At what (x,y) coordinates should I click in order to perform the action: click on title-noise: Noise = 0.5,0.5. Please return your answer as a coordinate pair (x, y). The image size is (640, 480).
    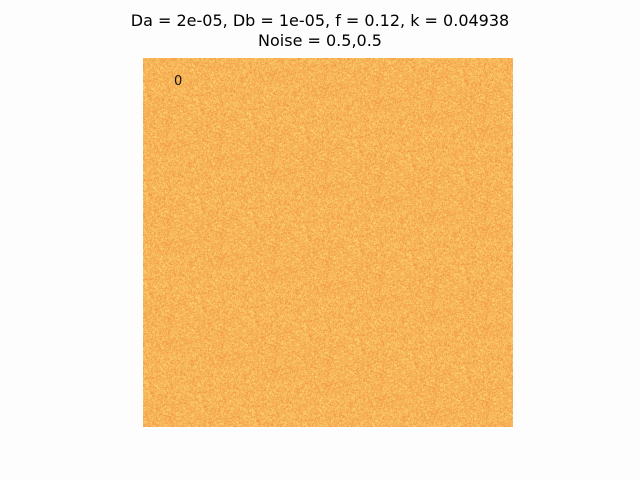
    Looking at the image, I should click on (320, 40).